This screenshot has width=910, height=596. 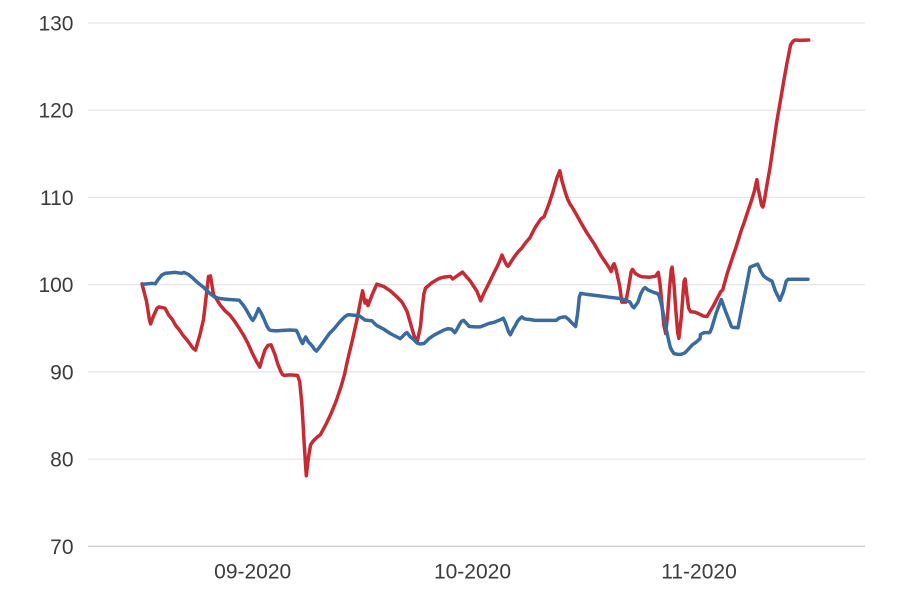 What do you see at coordinates (55, 285) in the screenshot?
I see `svg-text: 100` at bounding box center [55, 285].